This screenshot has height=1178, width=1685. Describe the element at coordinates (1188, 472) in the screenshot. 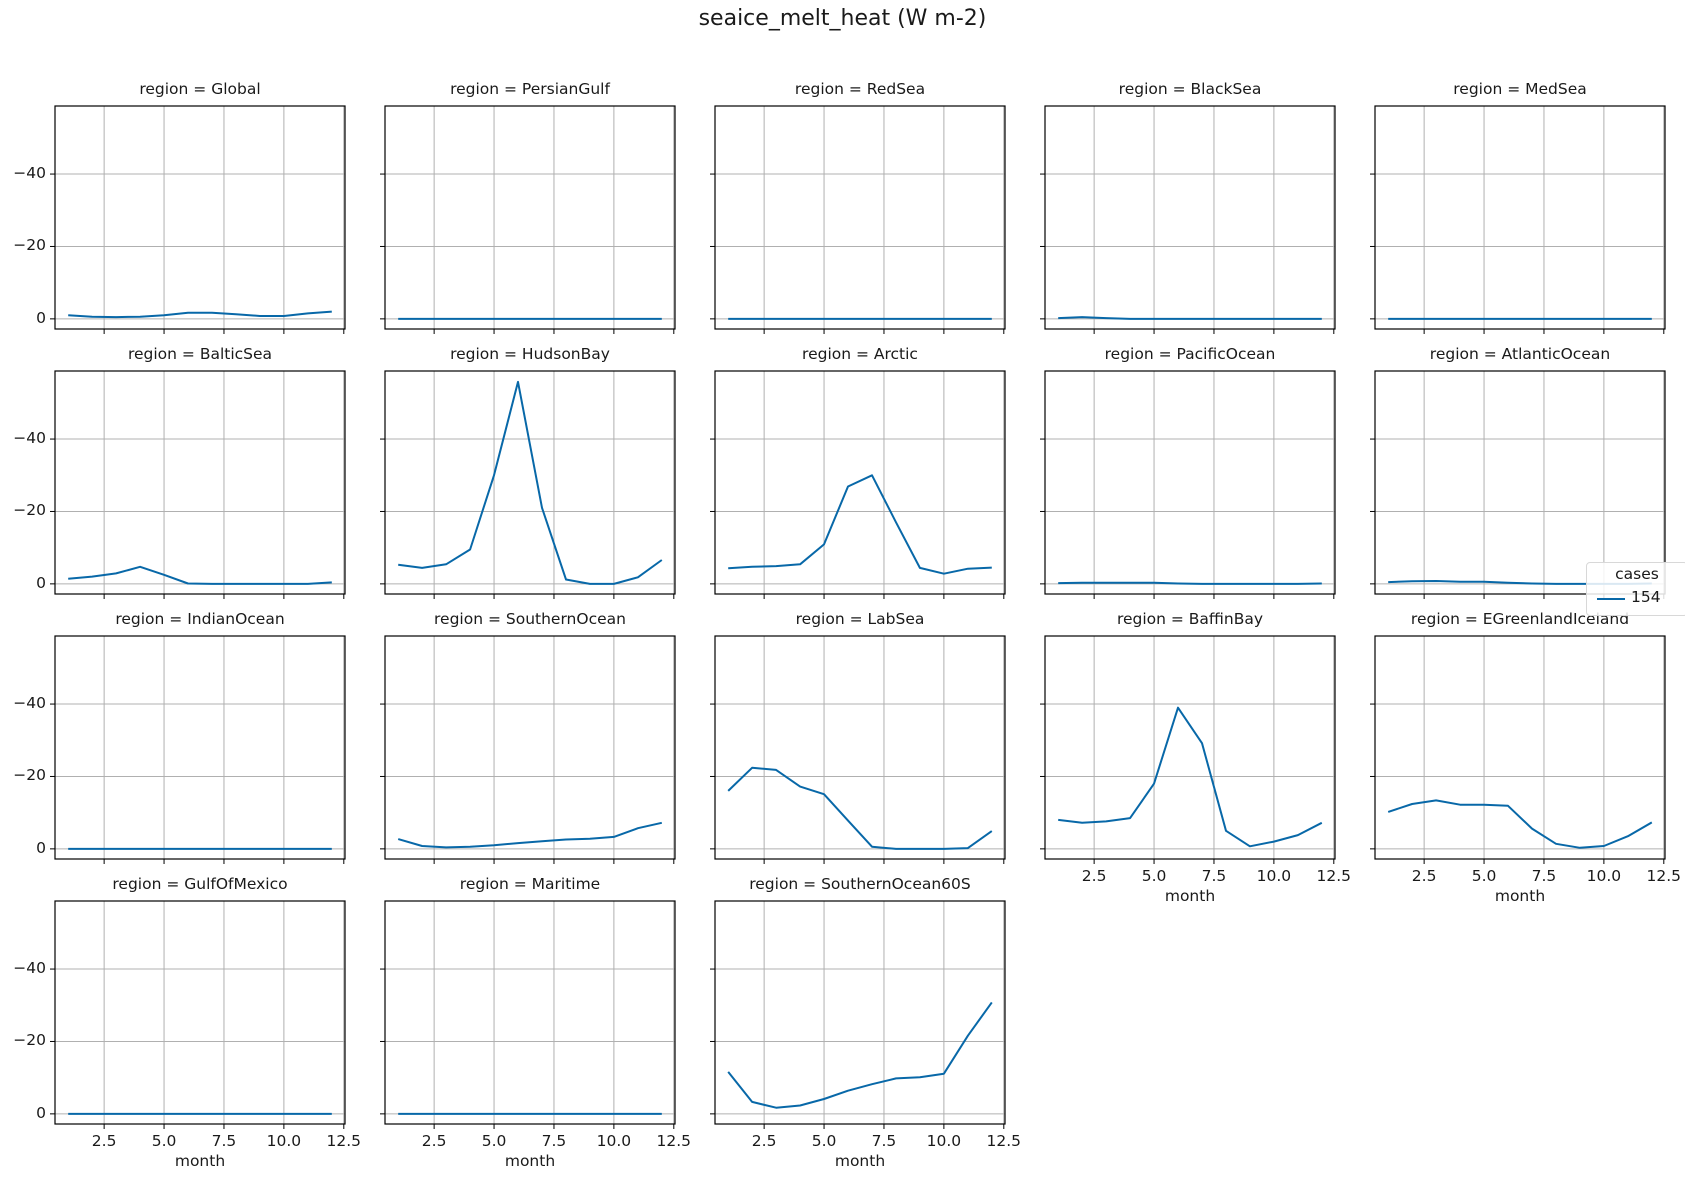

I see `panel-PacificOcean: region = PacificOcean` at that location.